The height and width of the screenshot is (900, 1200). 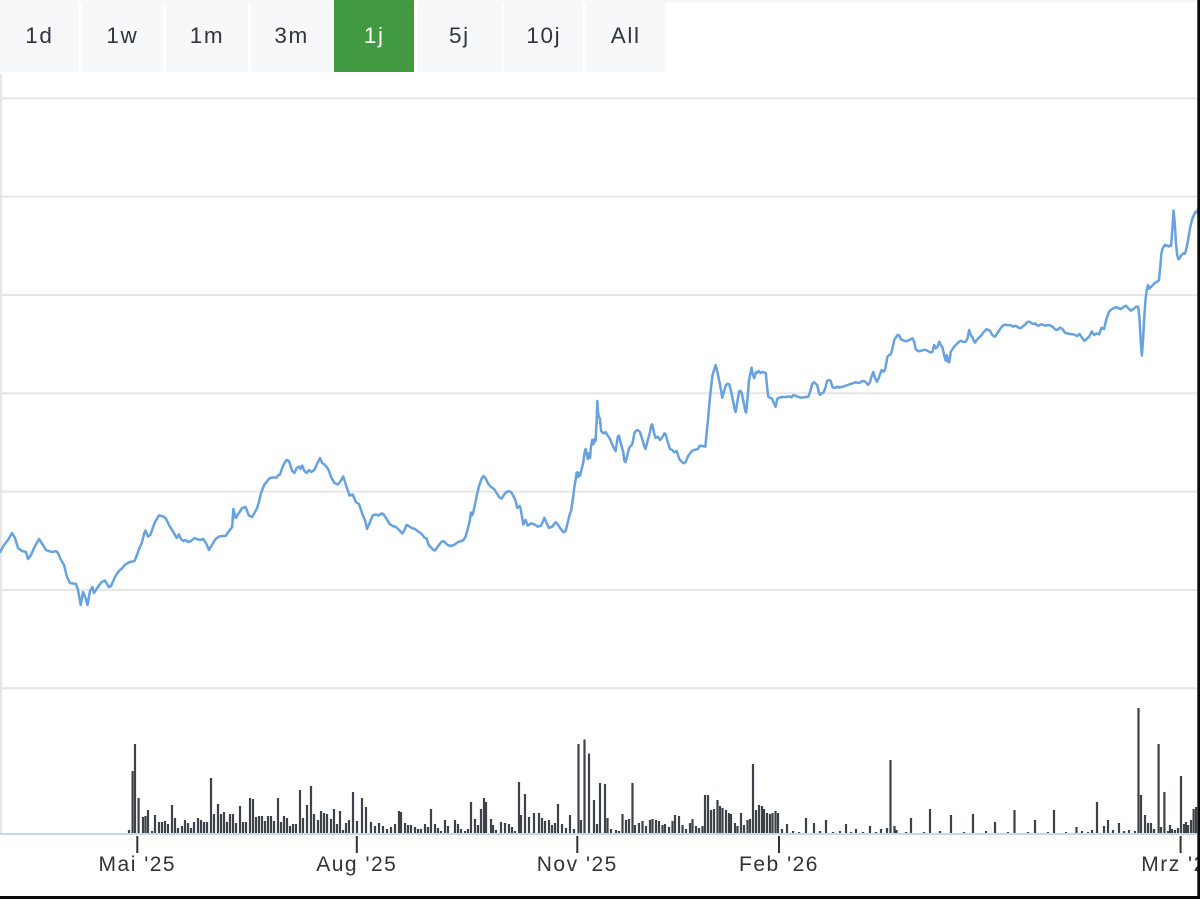 I want to click on svg-text: Mrz '26, so click(x=1170, y=864).